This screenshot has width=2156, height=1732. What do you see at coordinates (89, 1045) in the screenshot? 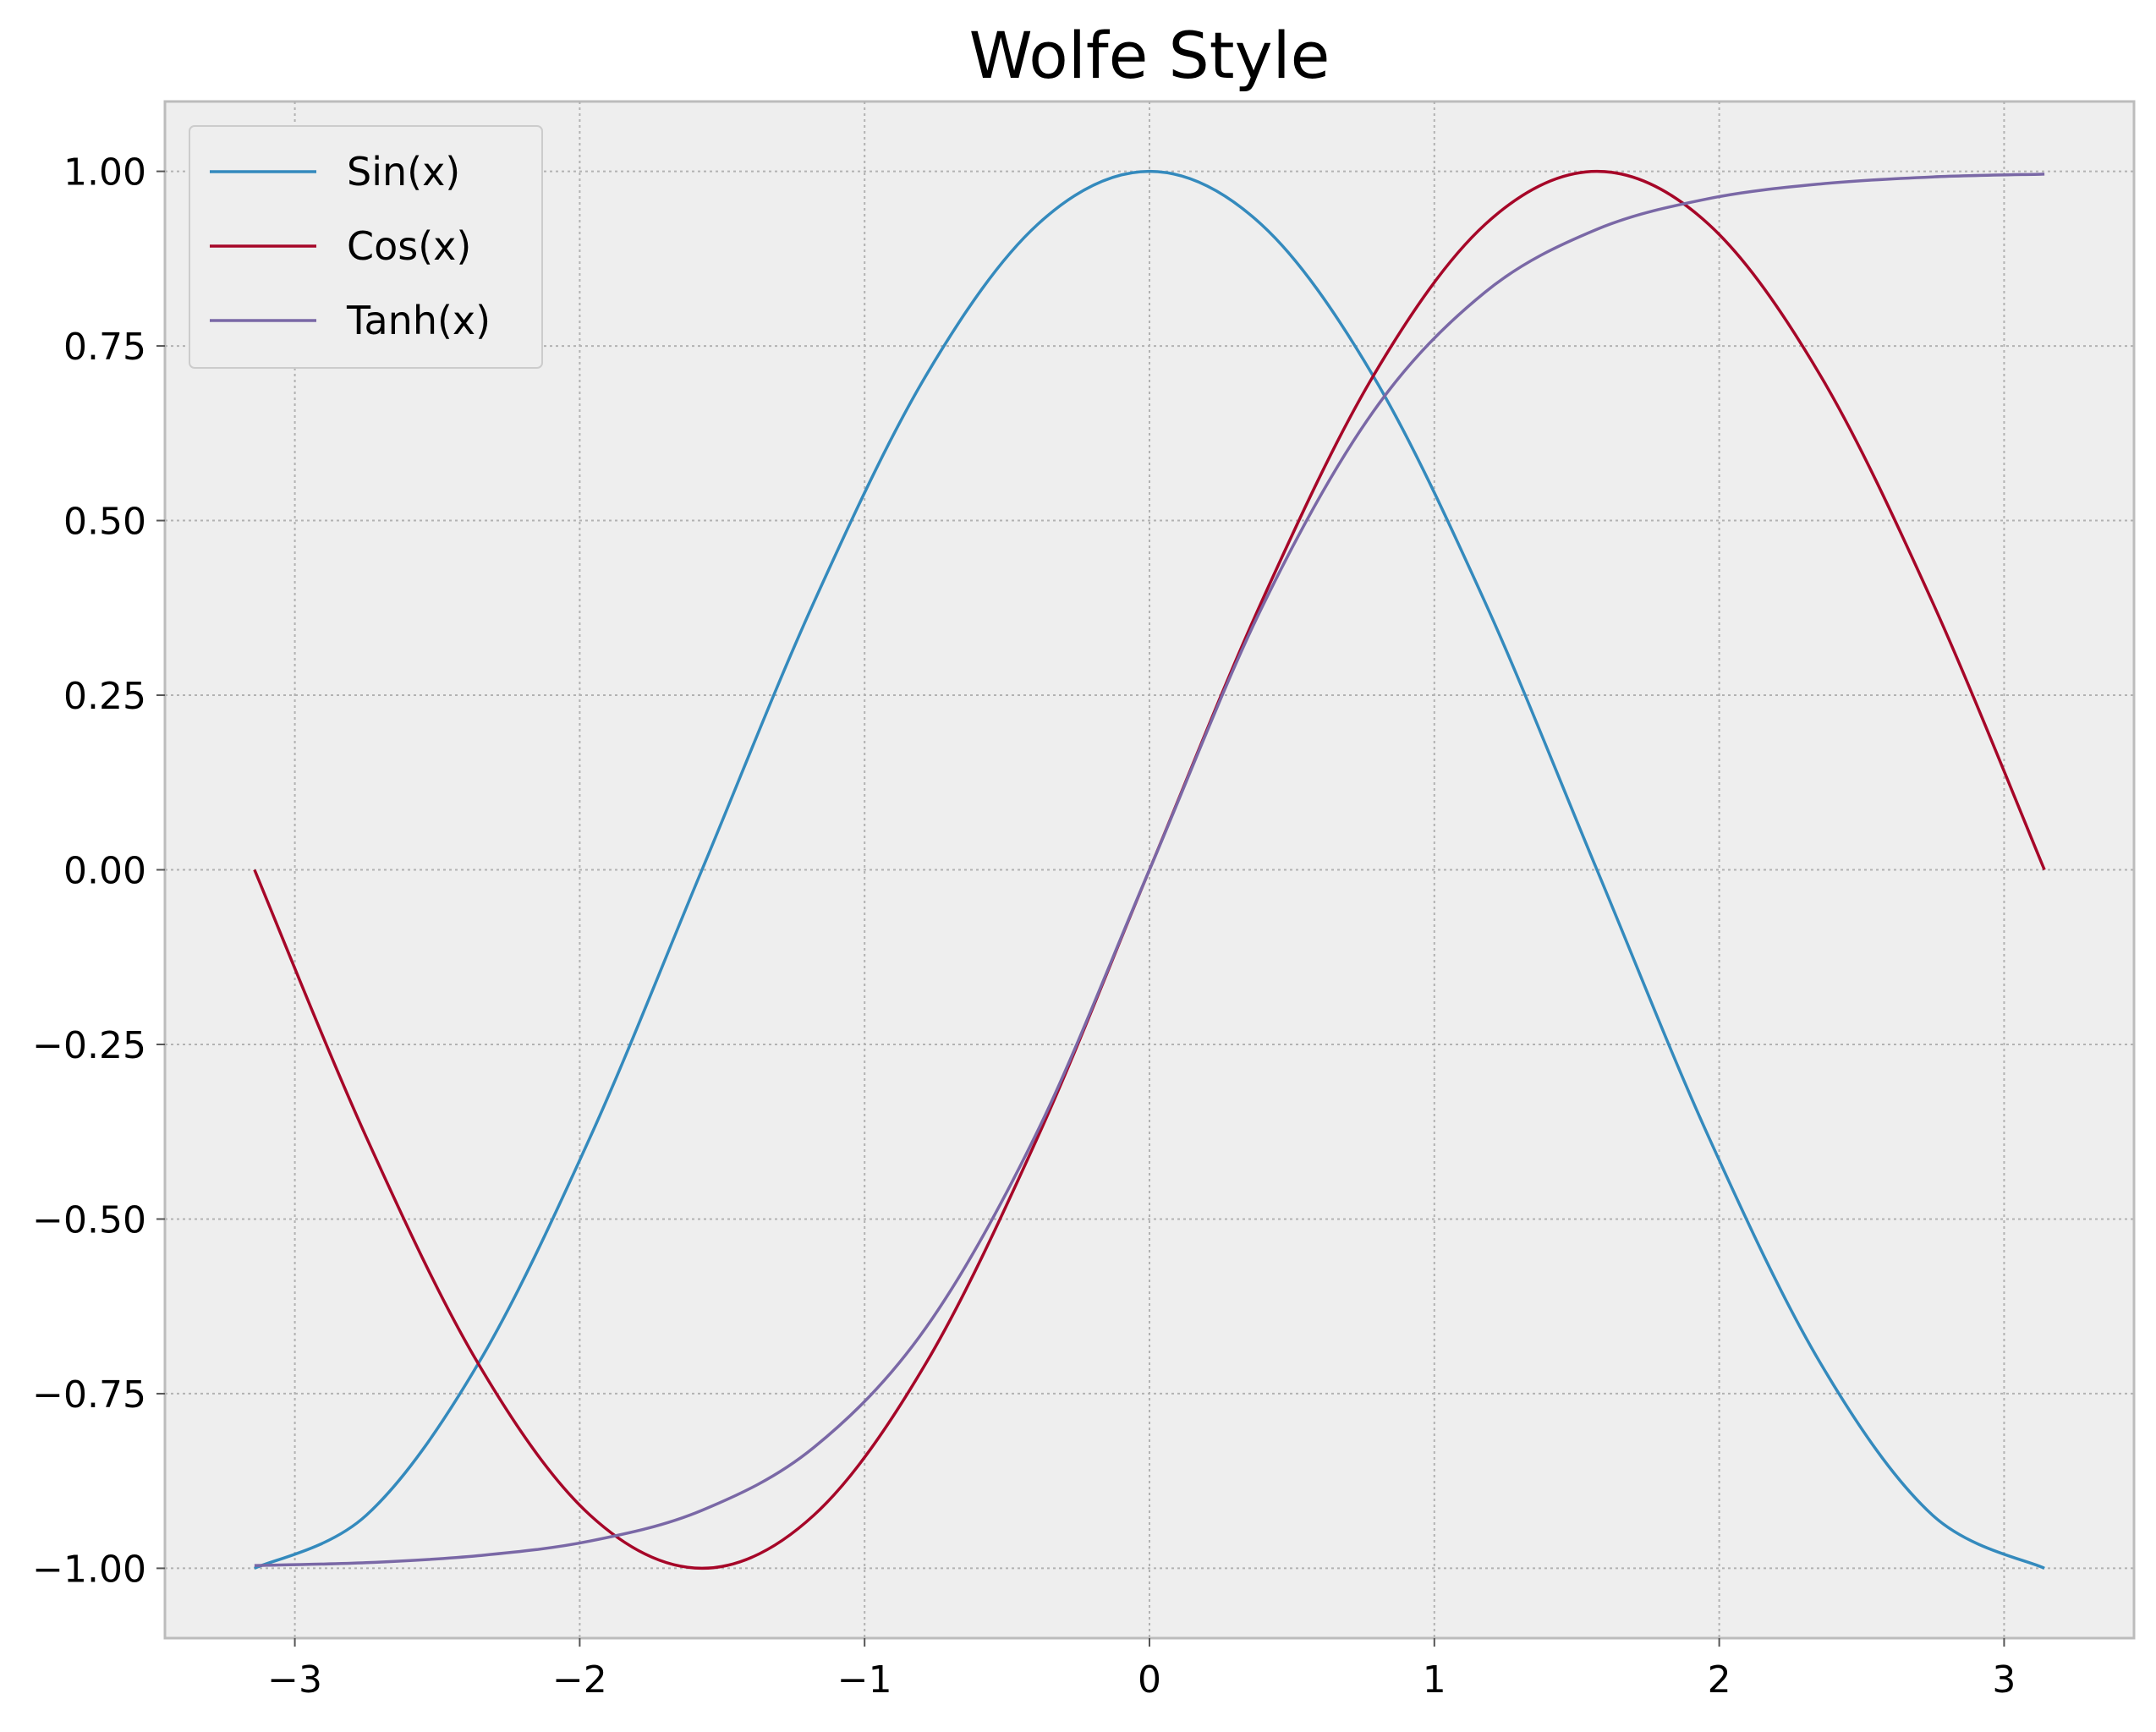
I see `y-tick-label: −0.25` at bounding box center [89, 1045].